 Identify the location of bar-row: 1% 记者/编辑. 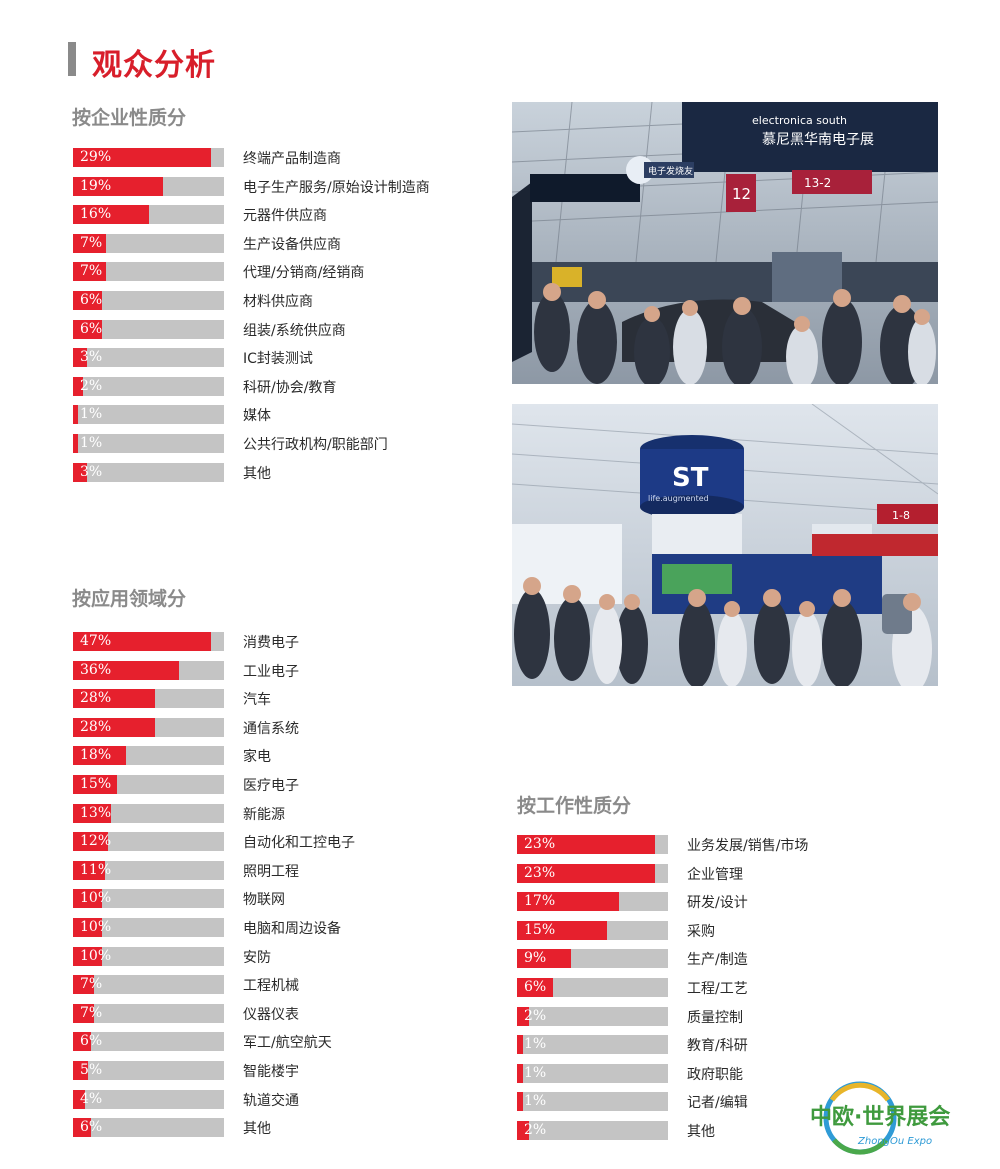
(758, 1102).